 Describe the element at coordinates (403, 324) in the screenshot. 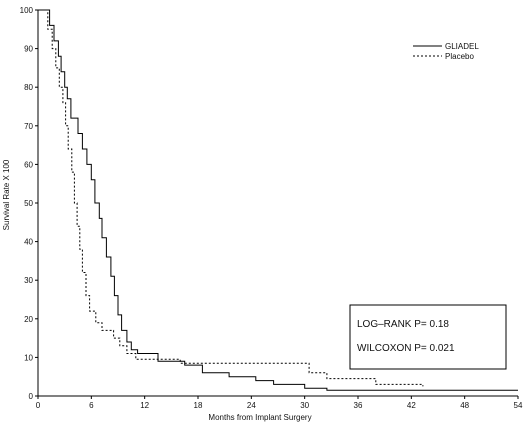

I see `log-rank-text: LOG–RANK P= 0.18` at that location.